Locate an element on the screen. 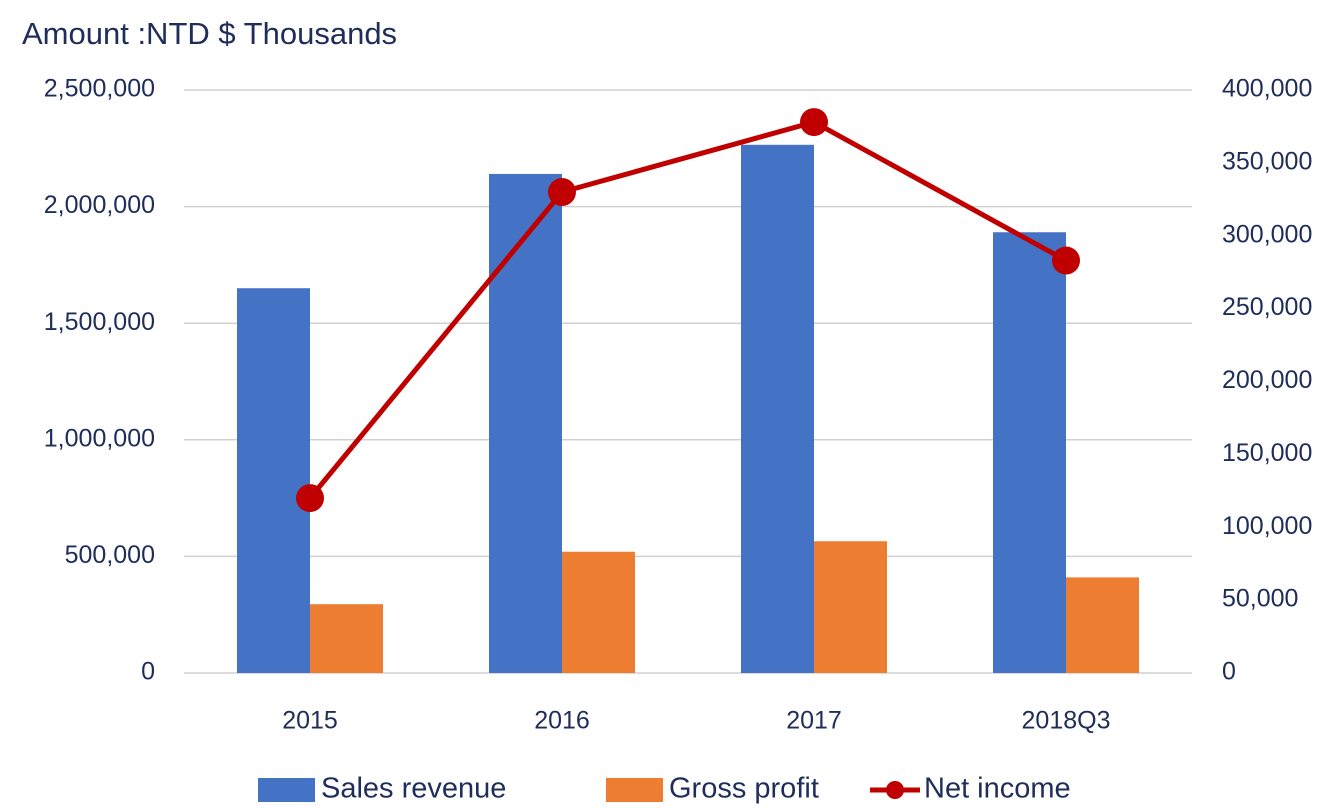 The width and height of the screenshot is (1342, 808). y-tick-label: 1,000,000 is located at coordinates (99, 438).